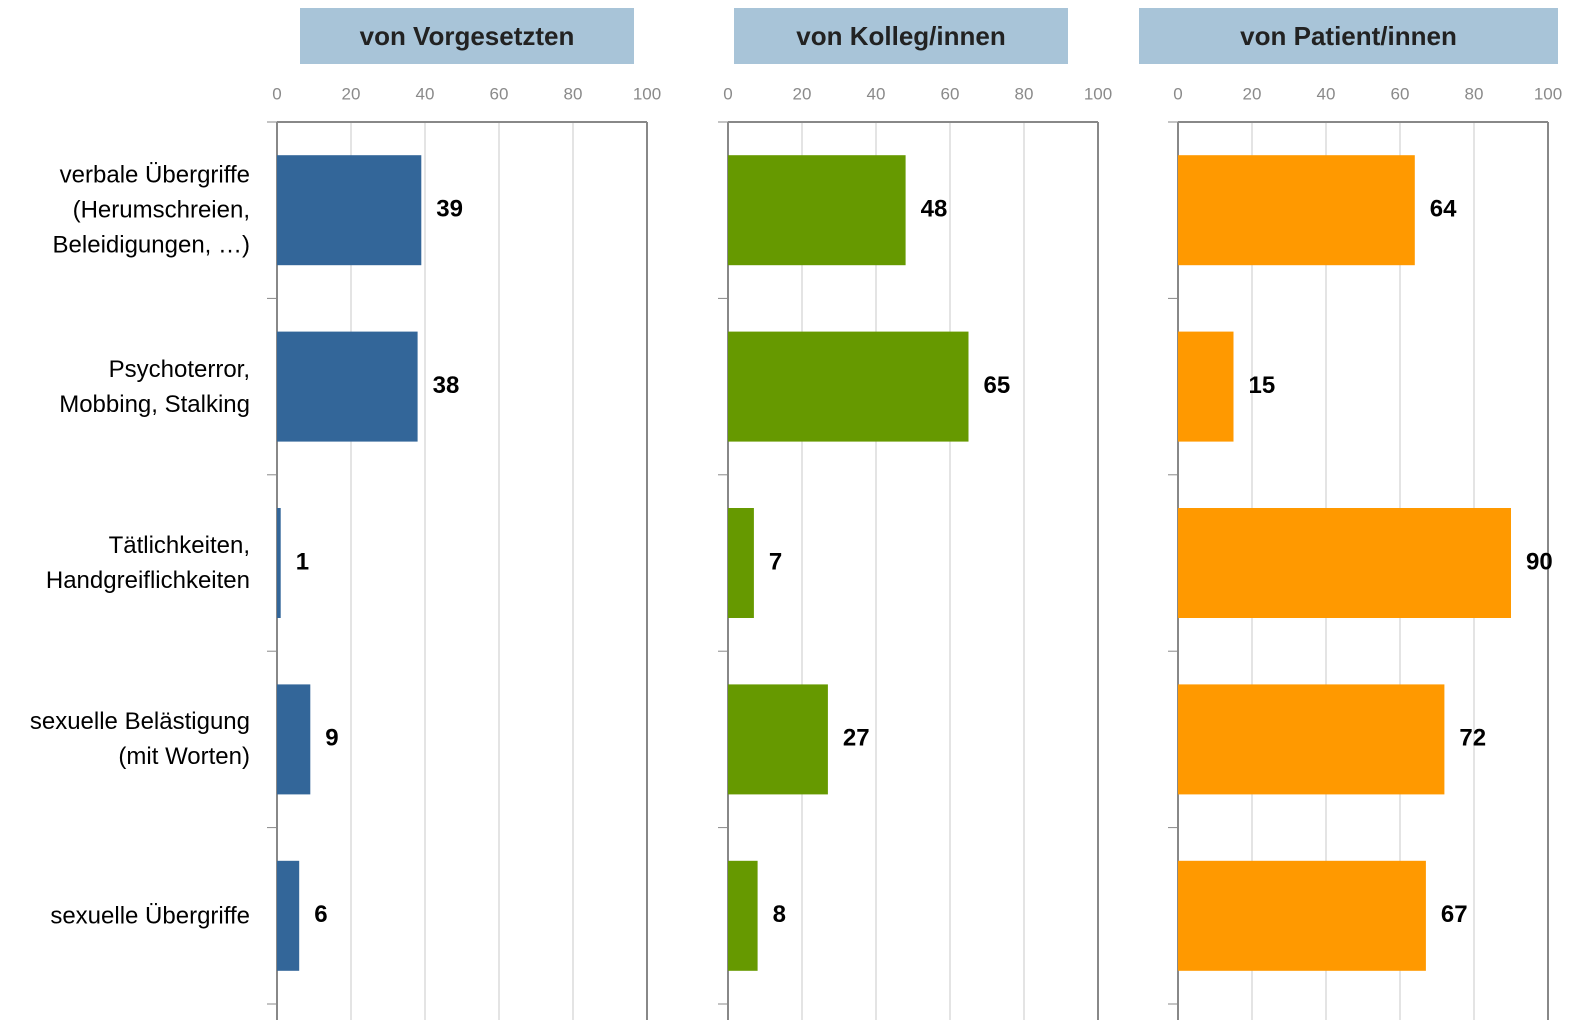  Describe the element at coordinates (1539, 561) in the screenshot. I see `value-label: 90` at that location.